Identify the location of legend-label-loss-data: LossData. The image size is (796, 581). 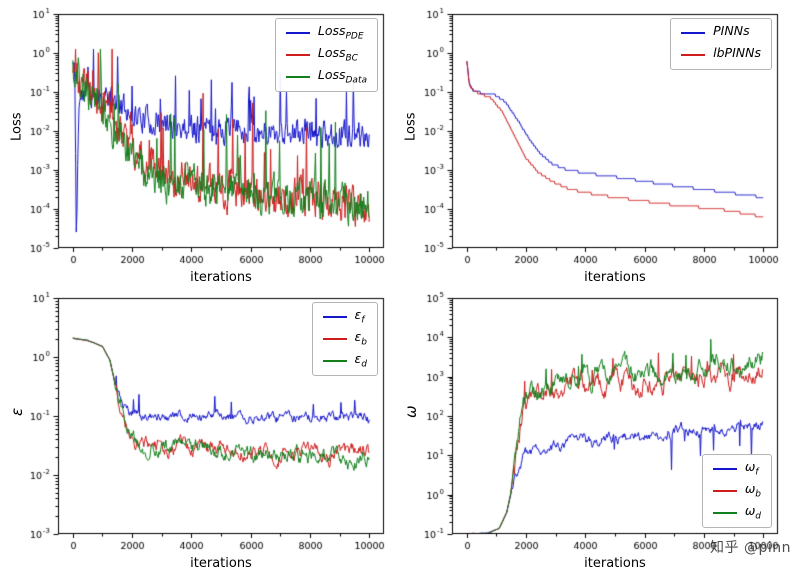
(342, 76).